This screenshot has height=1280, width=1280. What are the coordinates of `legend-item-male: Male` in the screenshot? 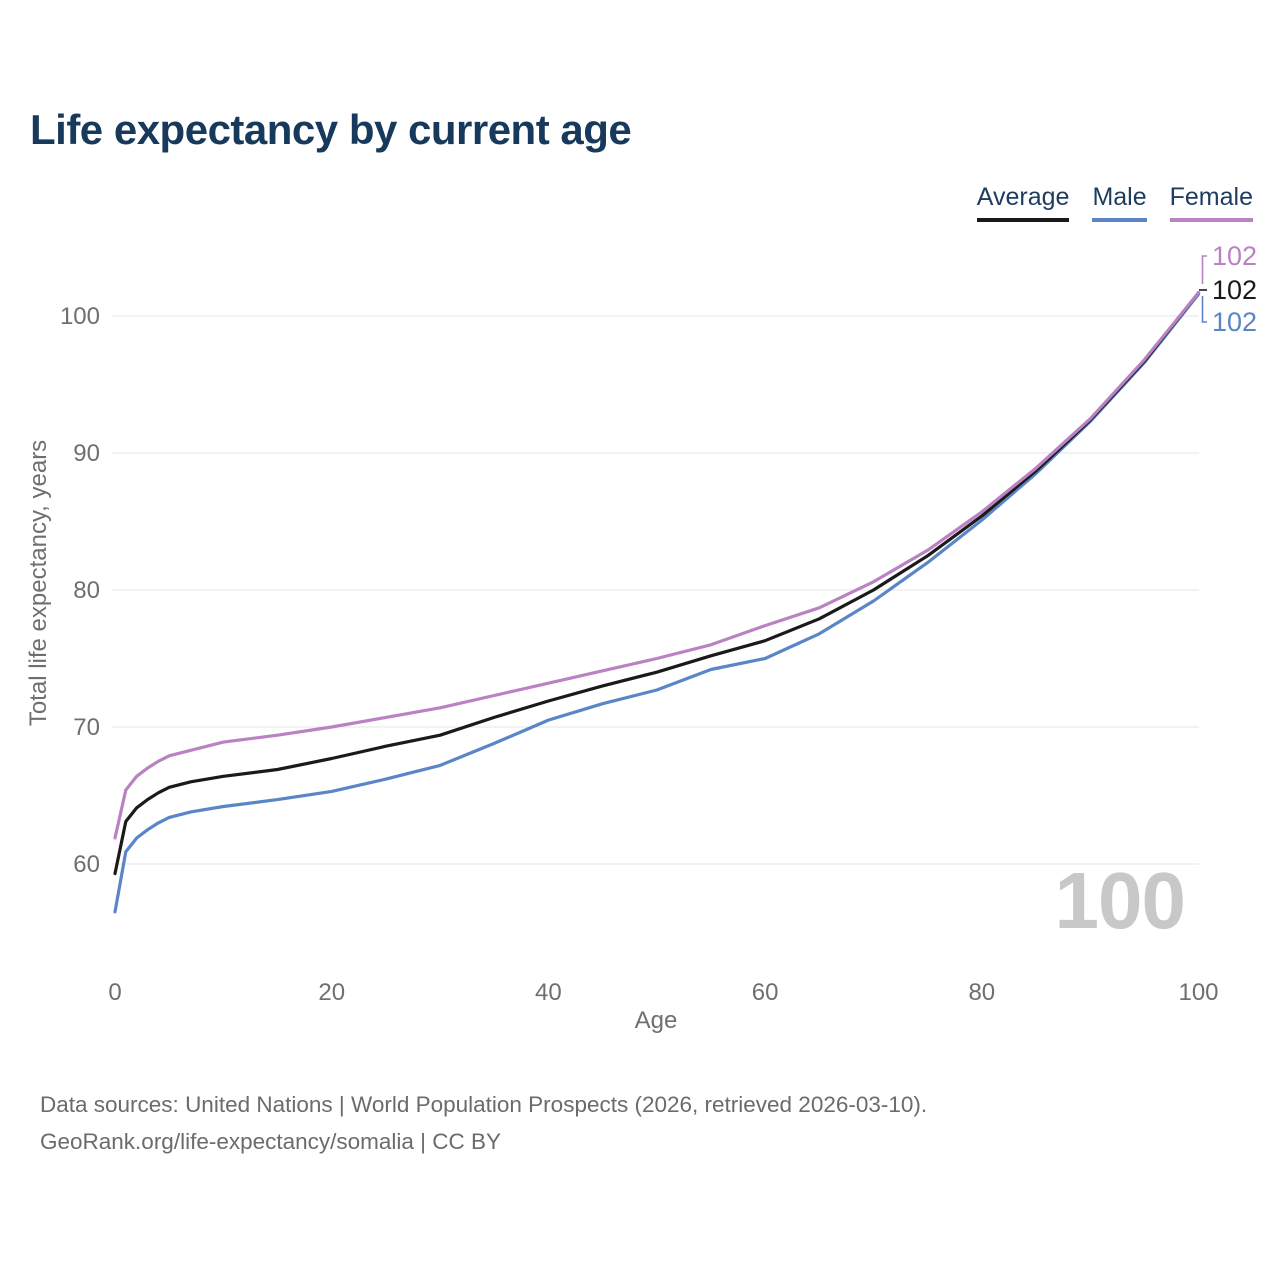 It's located at (1119, 202).